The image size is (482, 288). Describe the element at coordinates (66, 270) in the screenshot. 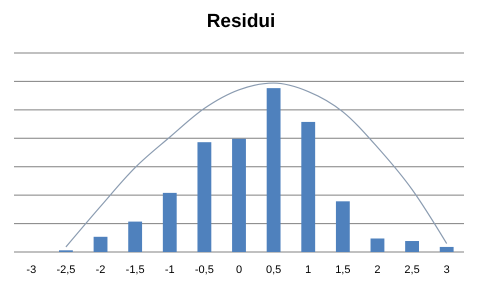

I see `x-tick-label: -2,5` at that location.